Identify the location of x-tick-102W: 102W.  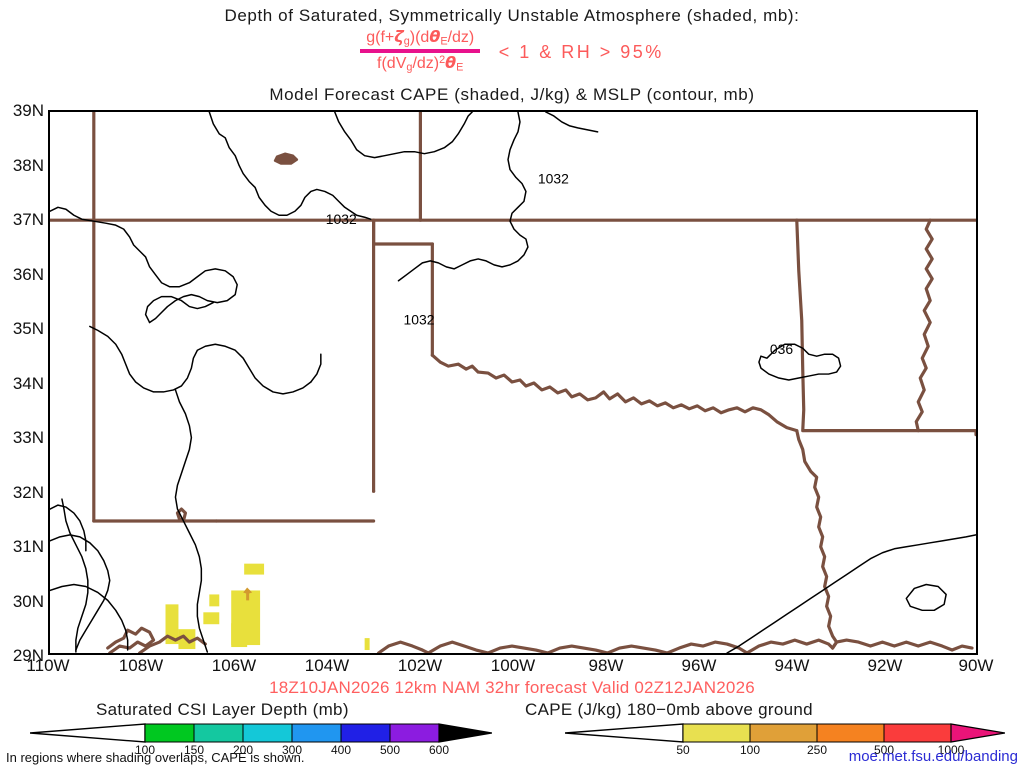
(420, 665).